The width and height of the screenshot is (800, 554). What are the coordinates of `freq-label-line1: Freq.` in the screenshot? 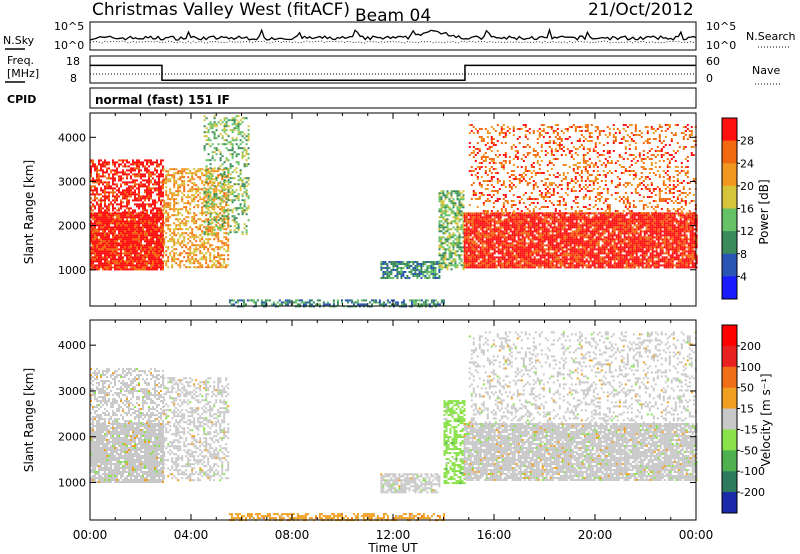 It's located at (20, 60).